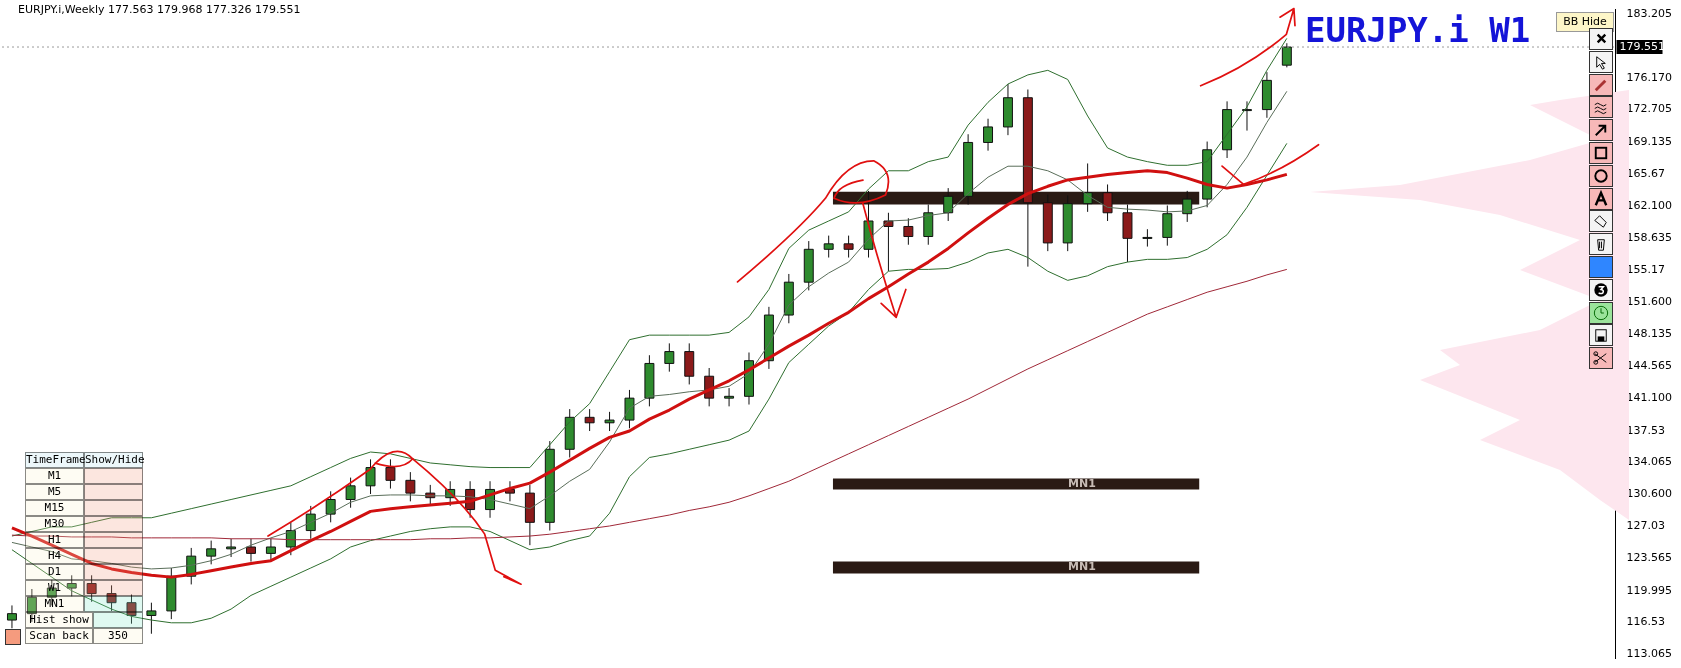 This screenshot has width=1681, height=668. What do you see at coordinates (54, 604) in the screenshot?
I see `annotation: MN1` at bounding box center [54, 604].